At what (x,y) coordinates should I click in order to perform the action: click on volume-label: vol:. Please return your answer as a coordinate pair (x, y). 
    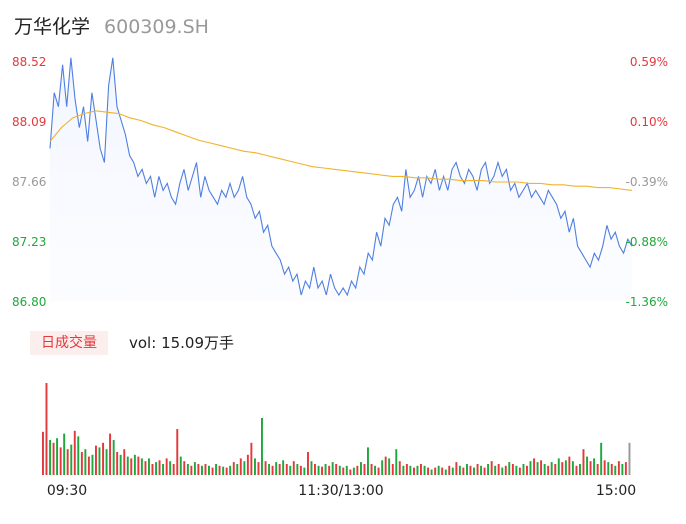
    Looking at the image, I should click on (143, 343).